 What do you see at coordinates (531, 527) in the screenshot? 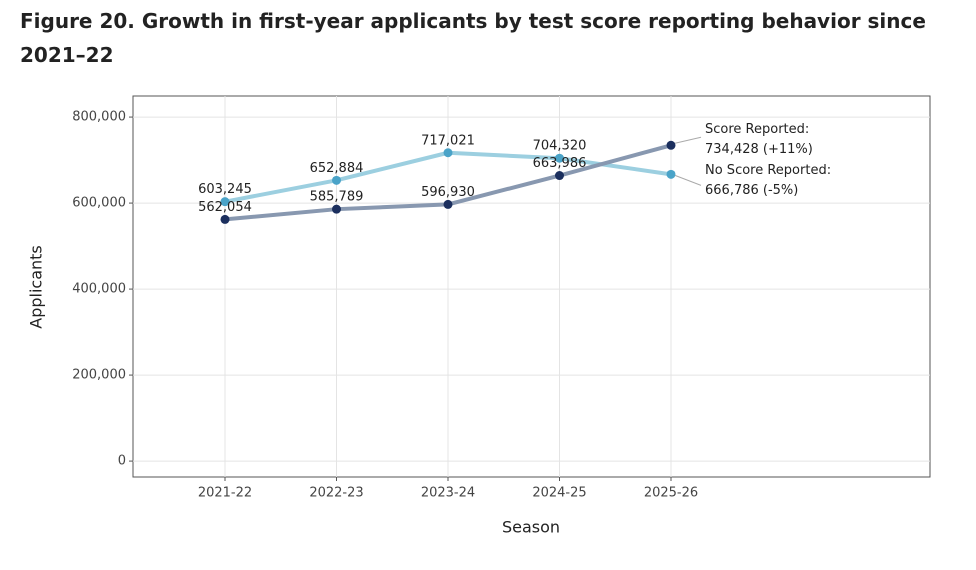
I see `x-axis-title: Season` at bounding box center [531, 527].